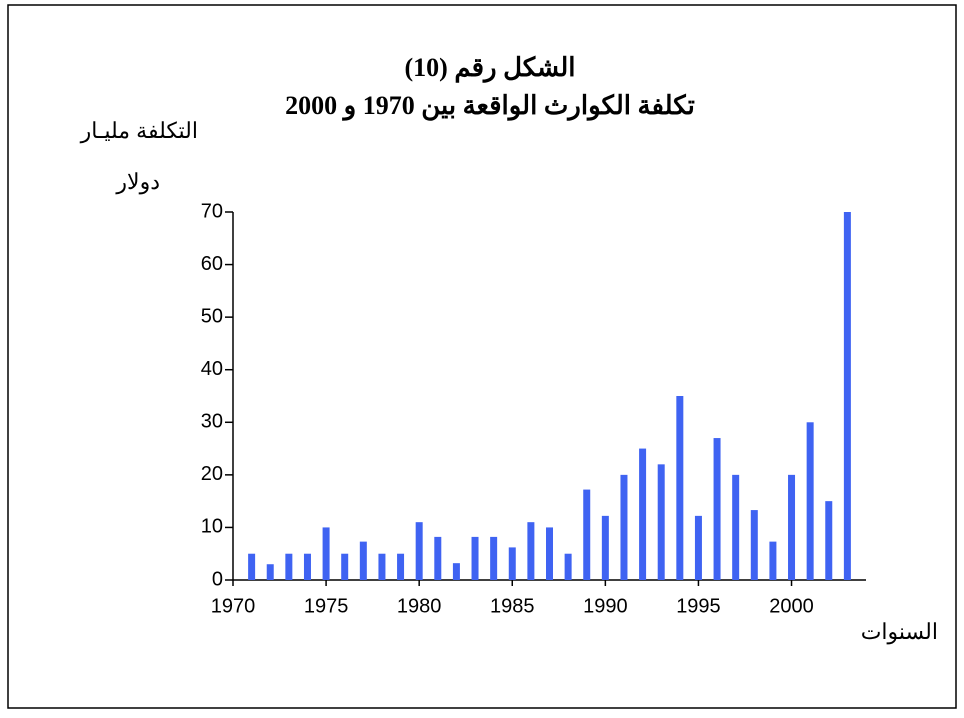  What do you see at coordinates (605, 606) in the screenshot?
I see `x-tick-label: 1990` at bounding box center [605, 606].